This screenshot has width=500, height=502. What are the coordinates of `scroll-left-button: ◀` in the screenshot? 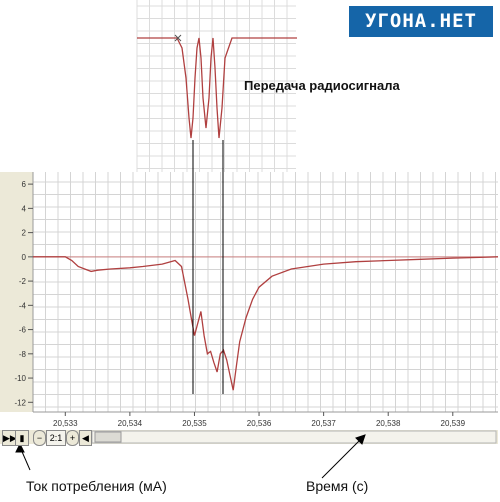 It's located at (85, 438).